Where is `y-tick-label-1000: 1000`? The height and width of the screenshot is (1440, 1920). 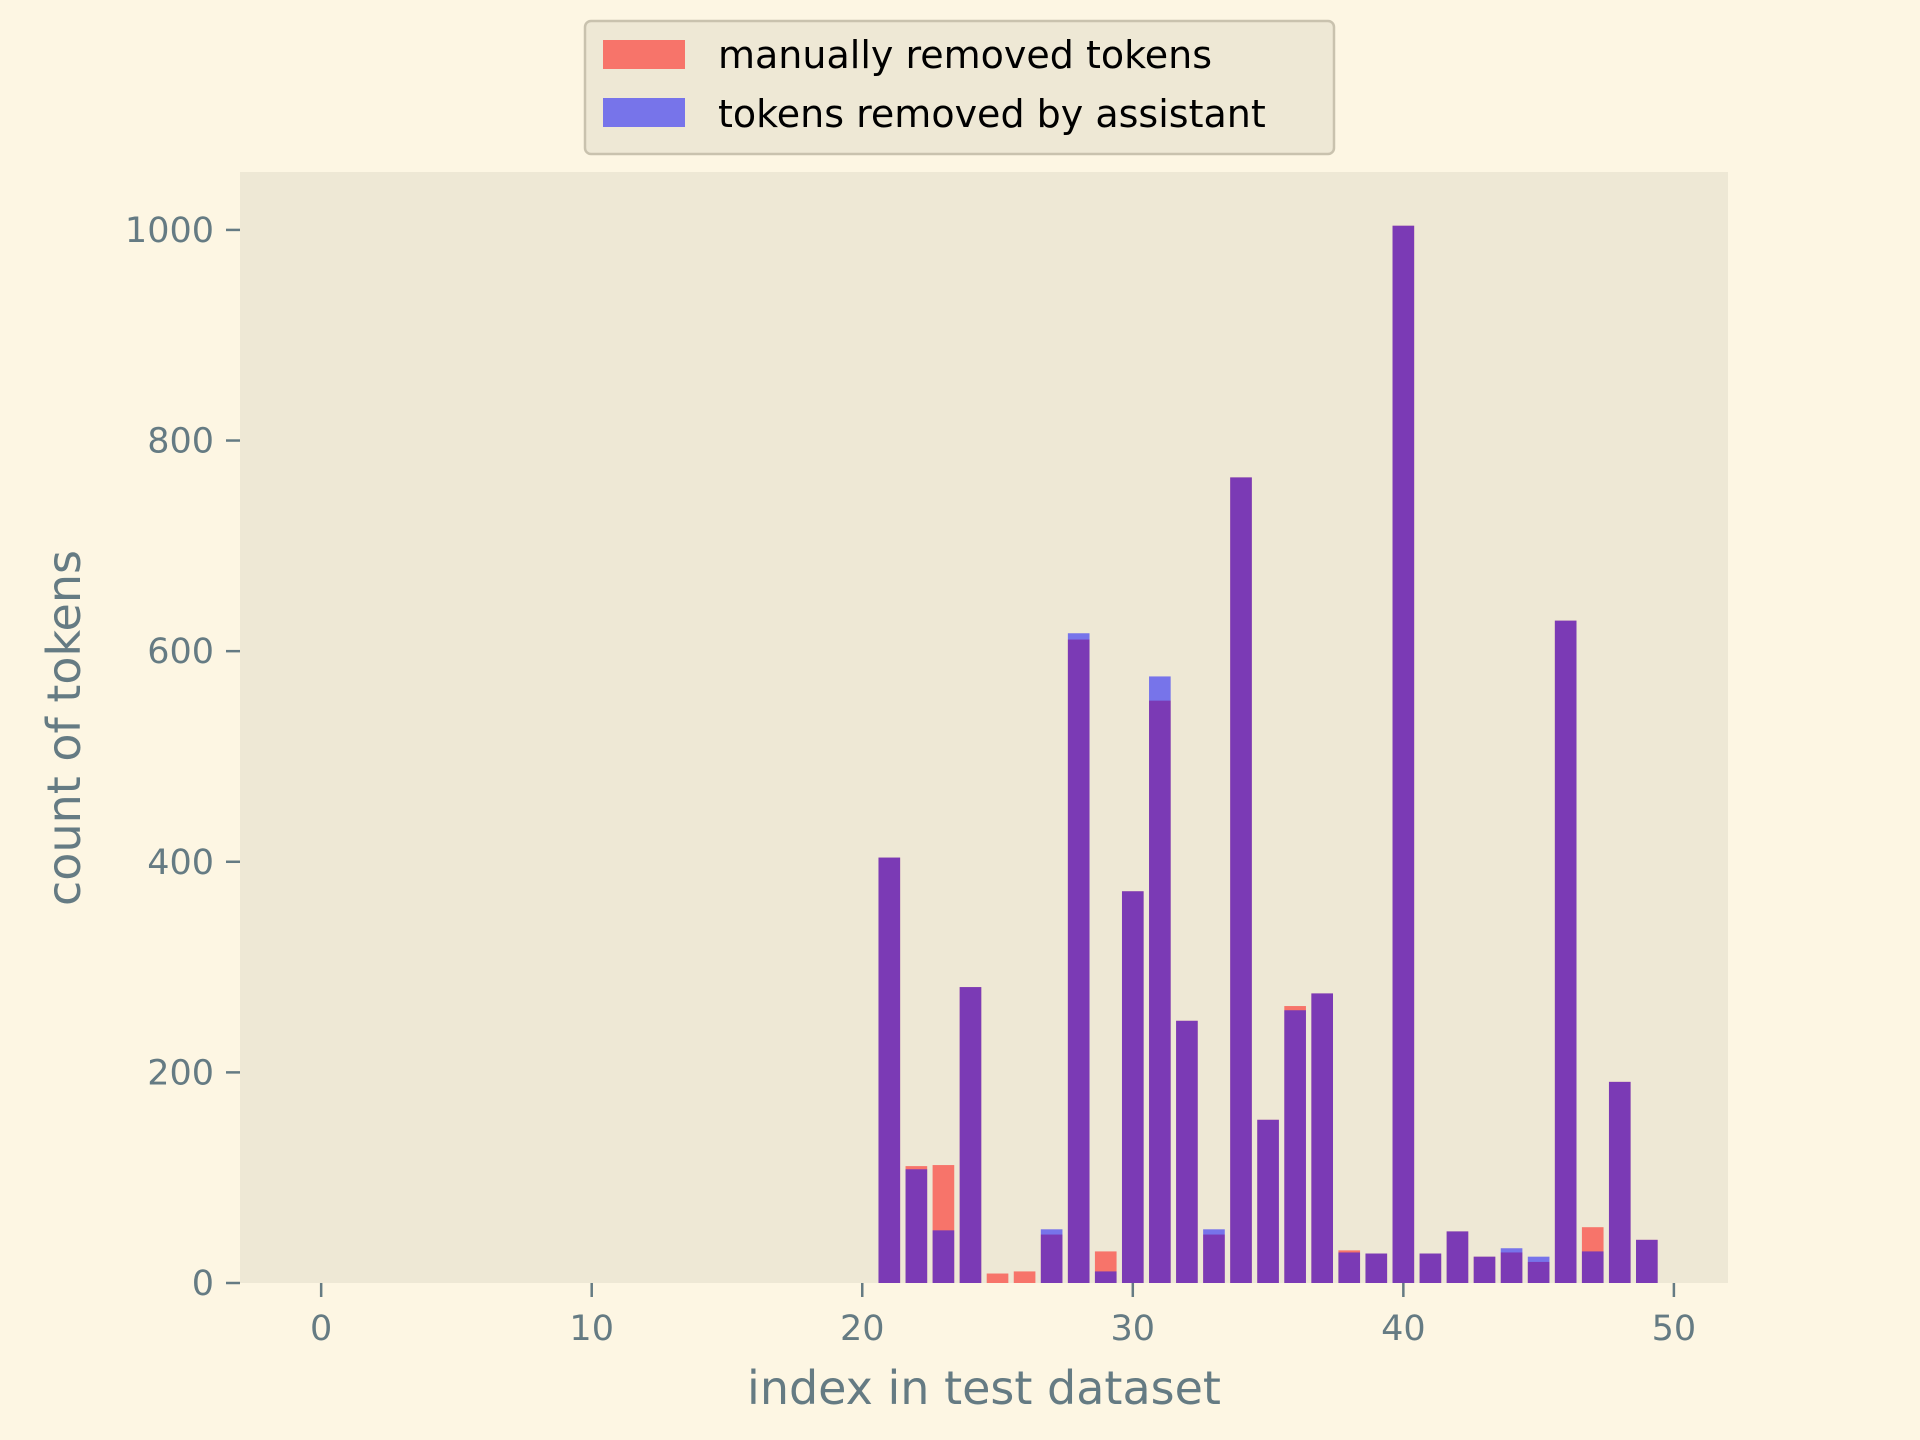
y-tick-label-1000: 1000 is located at coordinates (169, 231).